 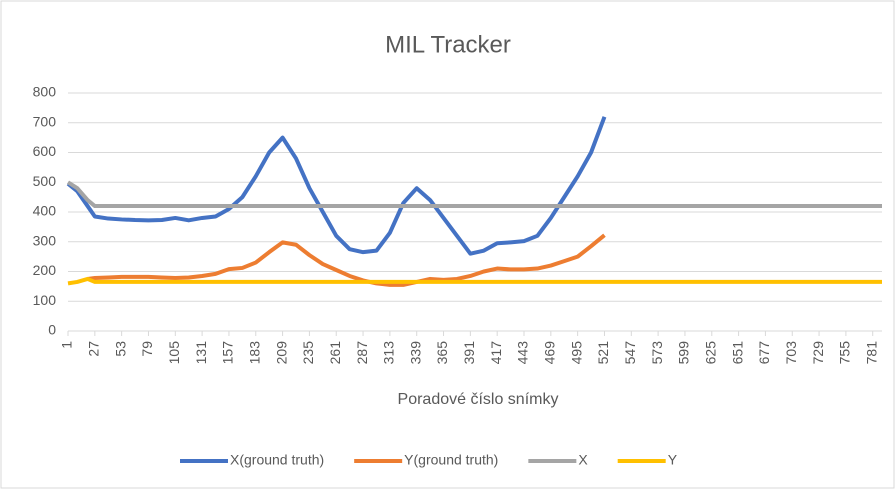 What do you see at coordinates (684, 353) in the screenshot?
I see `x-tick-label: 599` at bounding box center [684, 353].